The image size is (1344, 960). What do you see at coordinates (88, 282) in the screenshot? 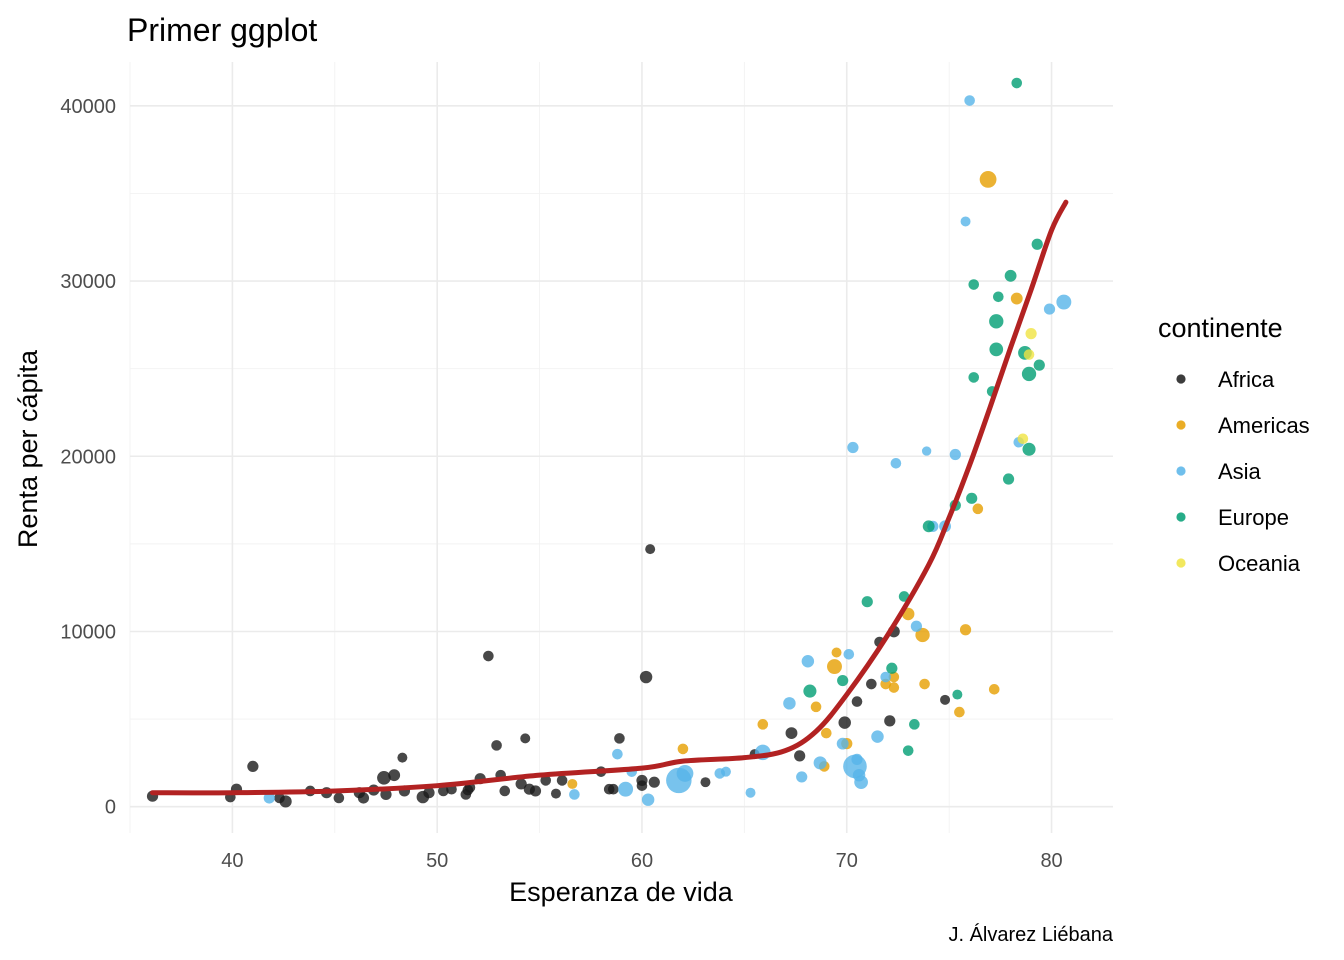
I see `y-tick-label: 30000` at bounding box center [88, 282].